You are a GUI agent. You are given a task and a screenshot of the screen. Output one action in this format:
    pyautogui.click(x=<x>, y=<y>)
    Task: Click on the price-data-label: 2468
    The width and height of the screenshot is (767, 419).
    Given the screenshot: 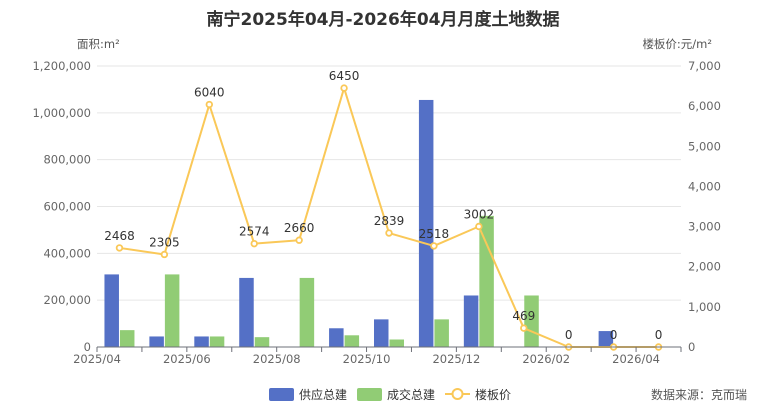 What is the action you would take?
    pyautogui.click(x=119, y=236)
    